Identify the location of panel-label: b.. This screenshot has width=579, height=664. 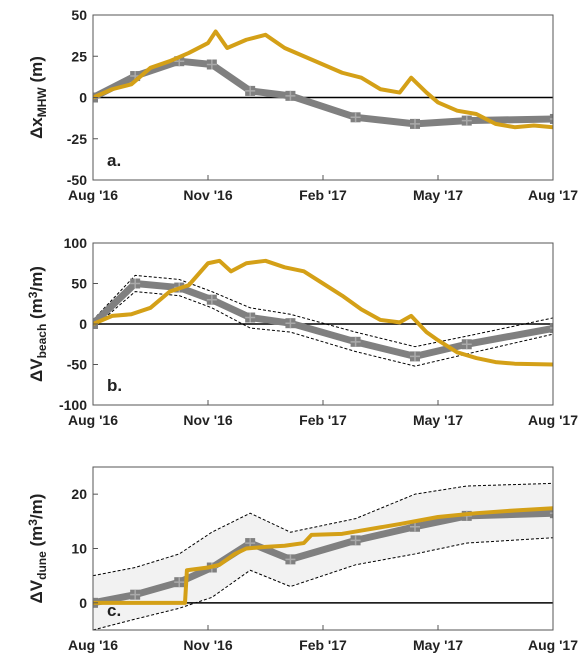
(114, 385).